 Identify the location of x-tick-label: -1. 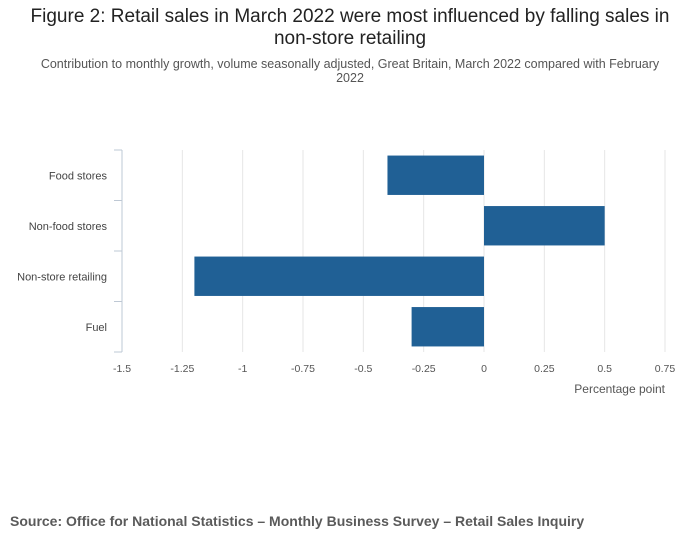
(242, 369).